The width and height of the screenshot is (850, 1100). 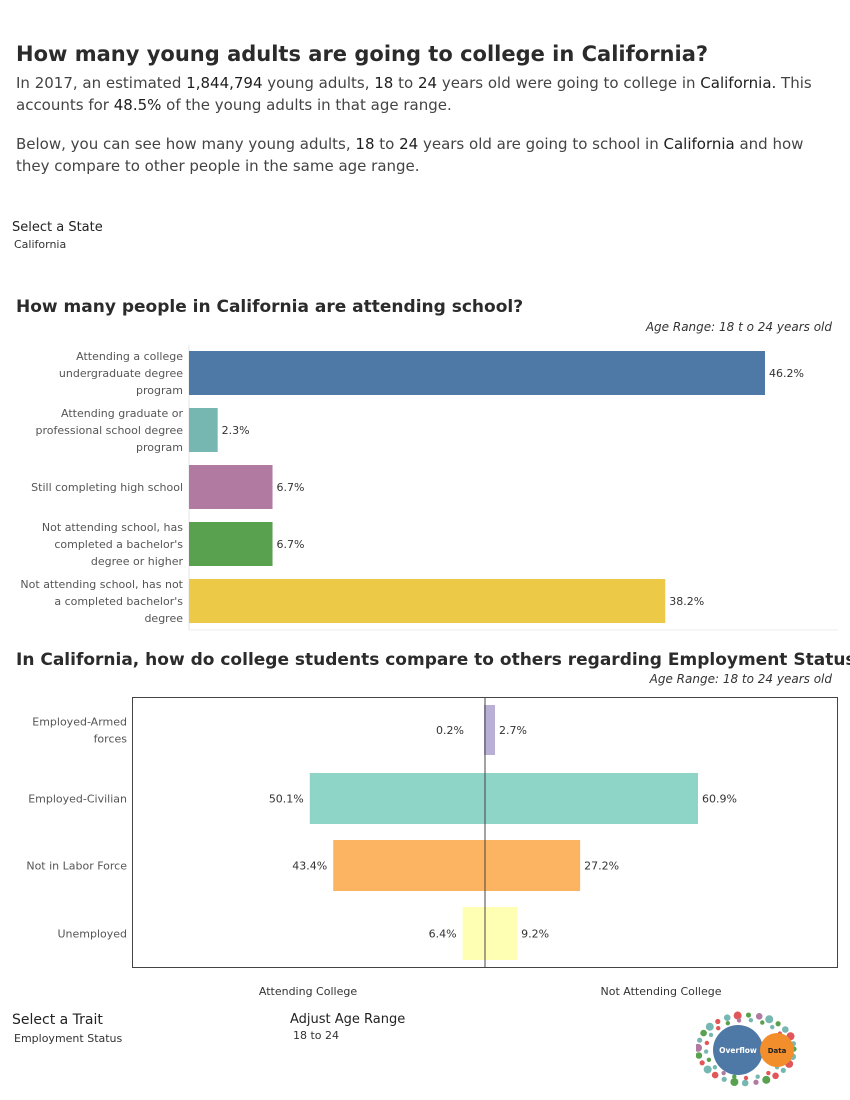 I want to click on data-label: 9.2%, so click(x=535, y=934).